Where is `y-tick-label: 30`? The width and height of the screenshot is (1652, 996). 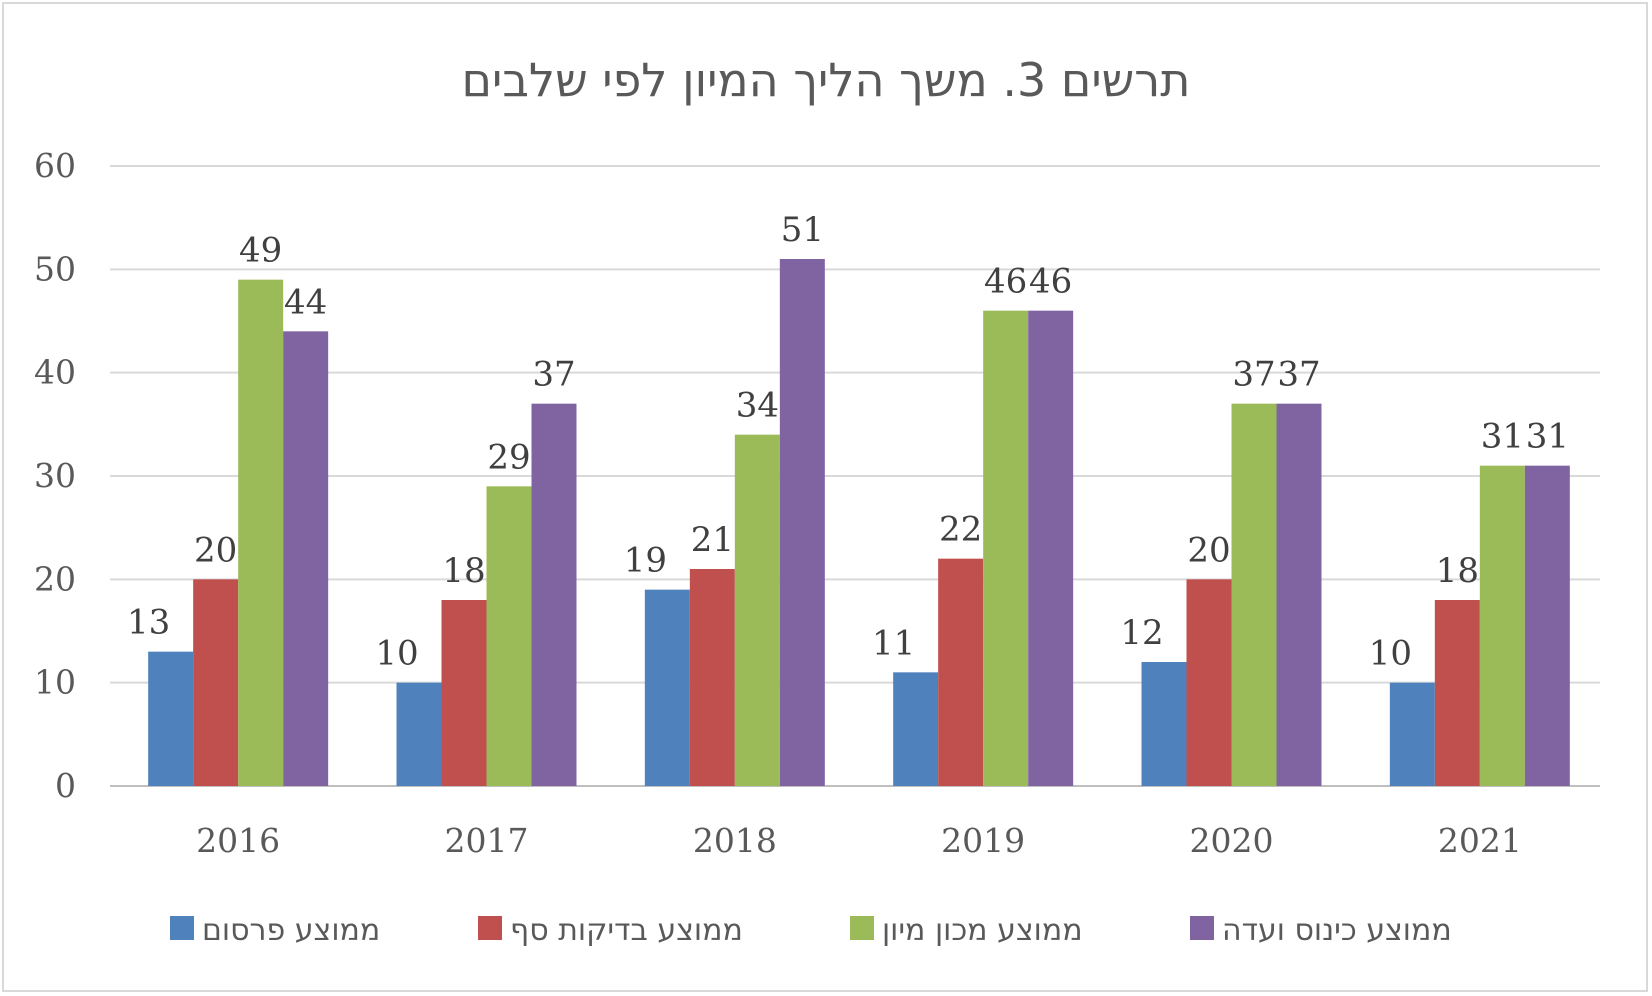 y-tick-label: 30 is located at coordinates (55, 475).